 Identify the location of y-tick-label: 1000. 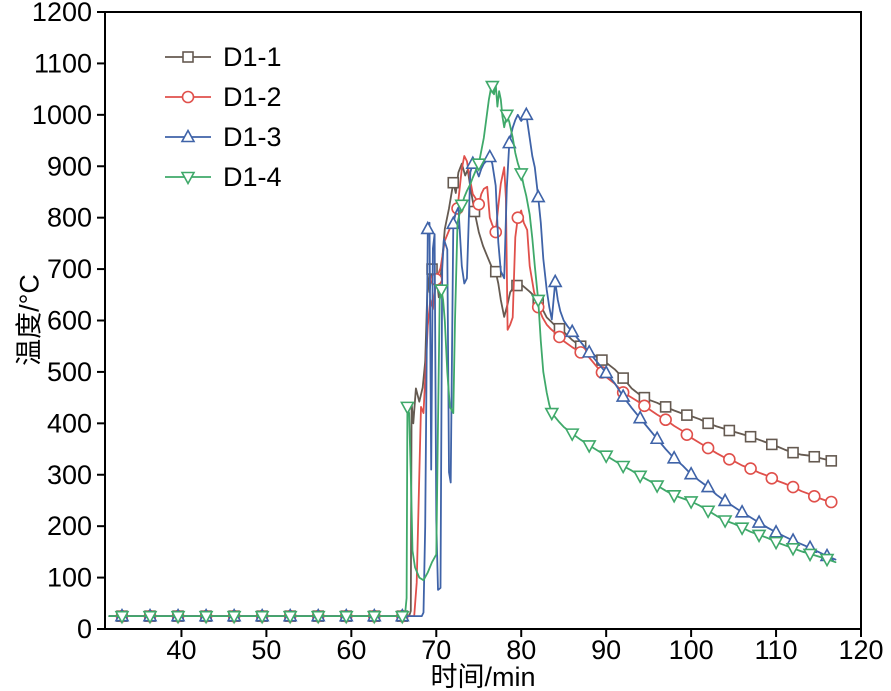
(62, 115).